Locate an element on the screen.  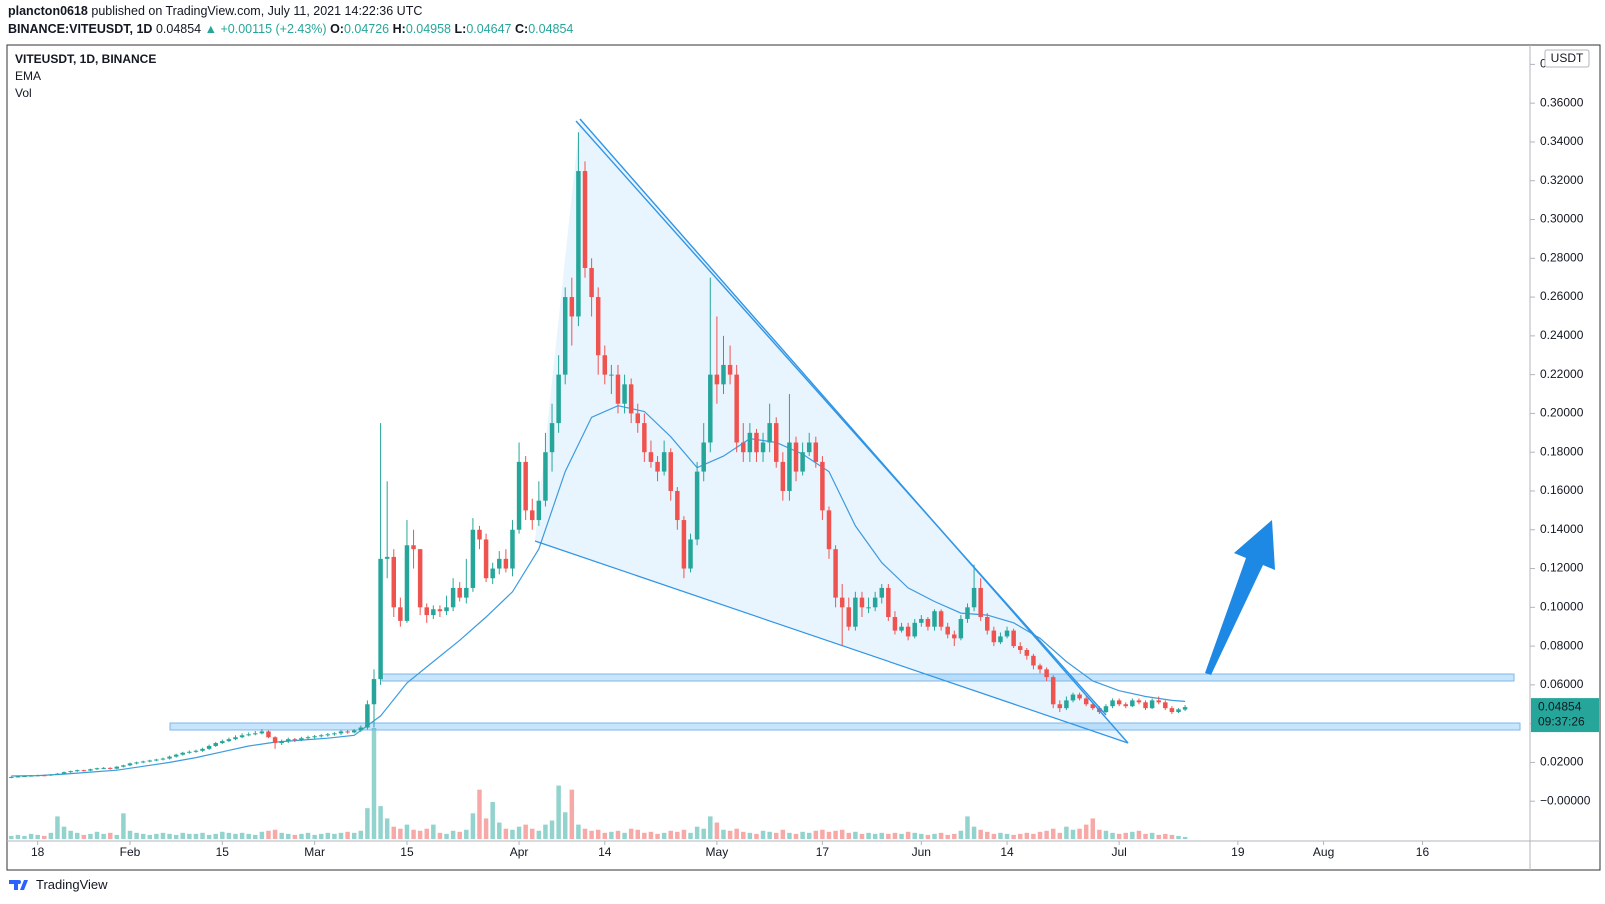
o-label: O: is located at coordinates (337, 29).